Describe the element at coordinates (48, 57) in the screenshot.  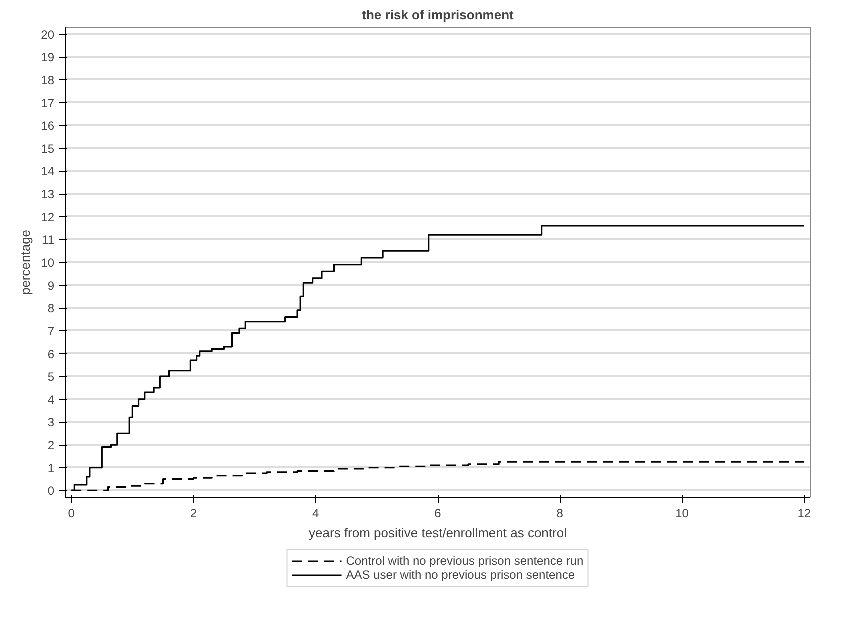
I see `y-tick-label: 19` at that location.